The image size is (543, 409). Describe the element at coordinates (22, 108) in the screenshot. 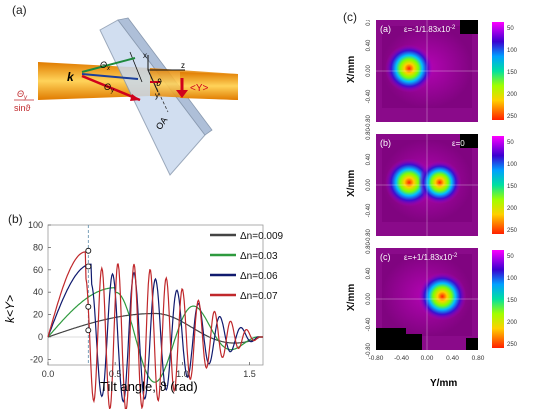

I see `fraction-denominator: sinϑ` at that location.